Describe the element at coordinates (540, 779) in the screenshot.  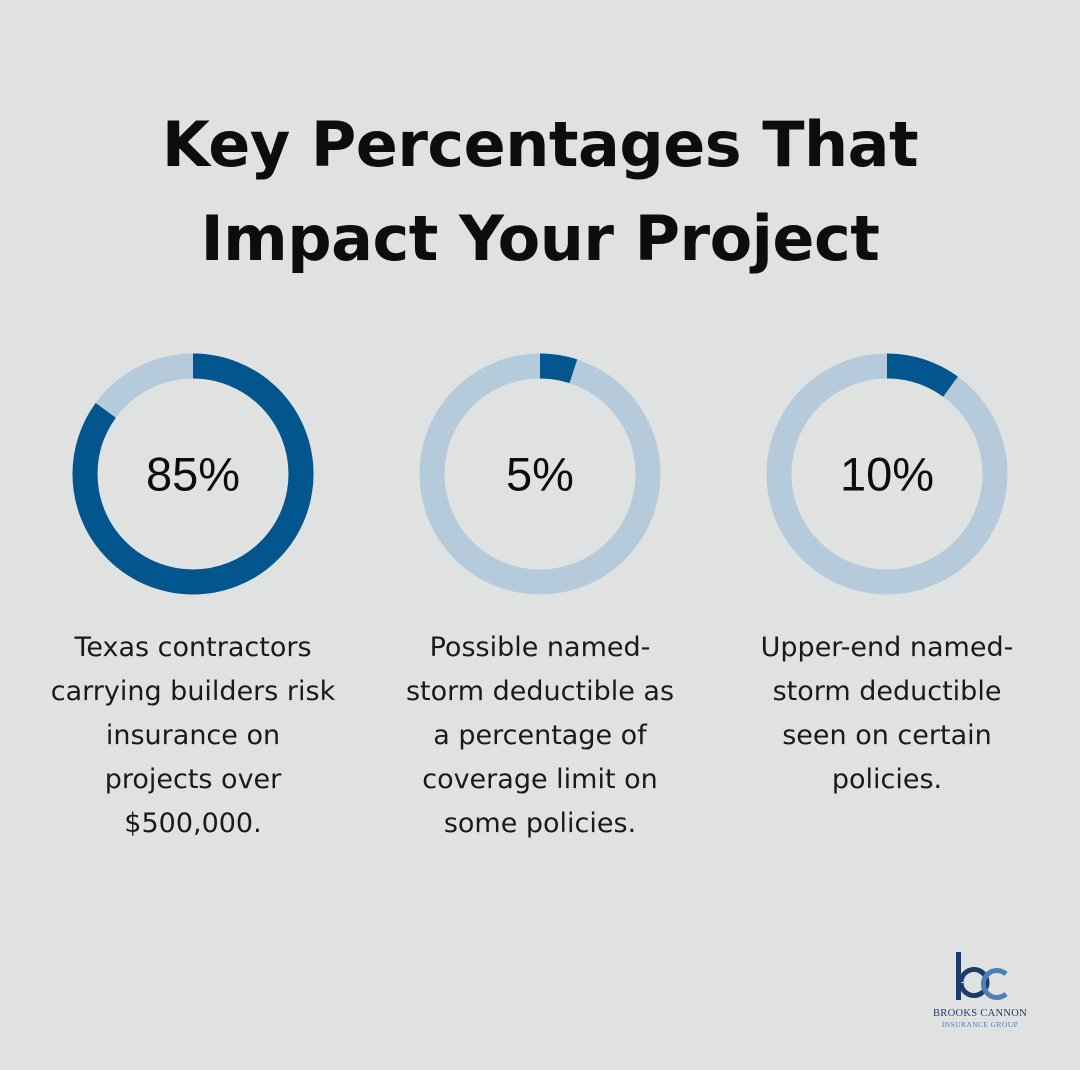
I see `description-line: coverage limit on` at that location.